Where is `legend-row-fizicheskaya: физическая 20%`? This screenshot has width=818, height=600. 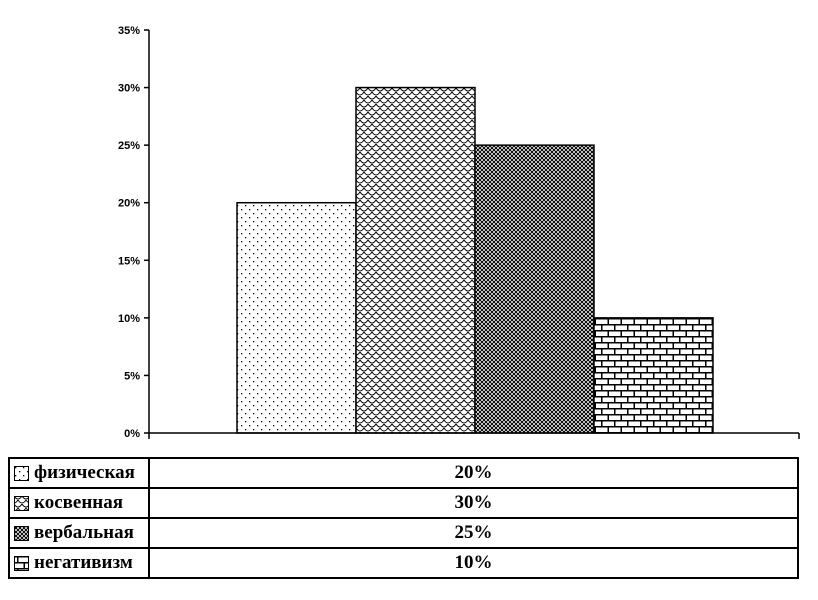
legend-row-fizicheskaya: физическая 20% is located at coordinates (403, 473).